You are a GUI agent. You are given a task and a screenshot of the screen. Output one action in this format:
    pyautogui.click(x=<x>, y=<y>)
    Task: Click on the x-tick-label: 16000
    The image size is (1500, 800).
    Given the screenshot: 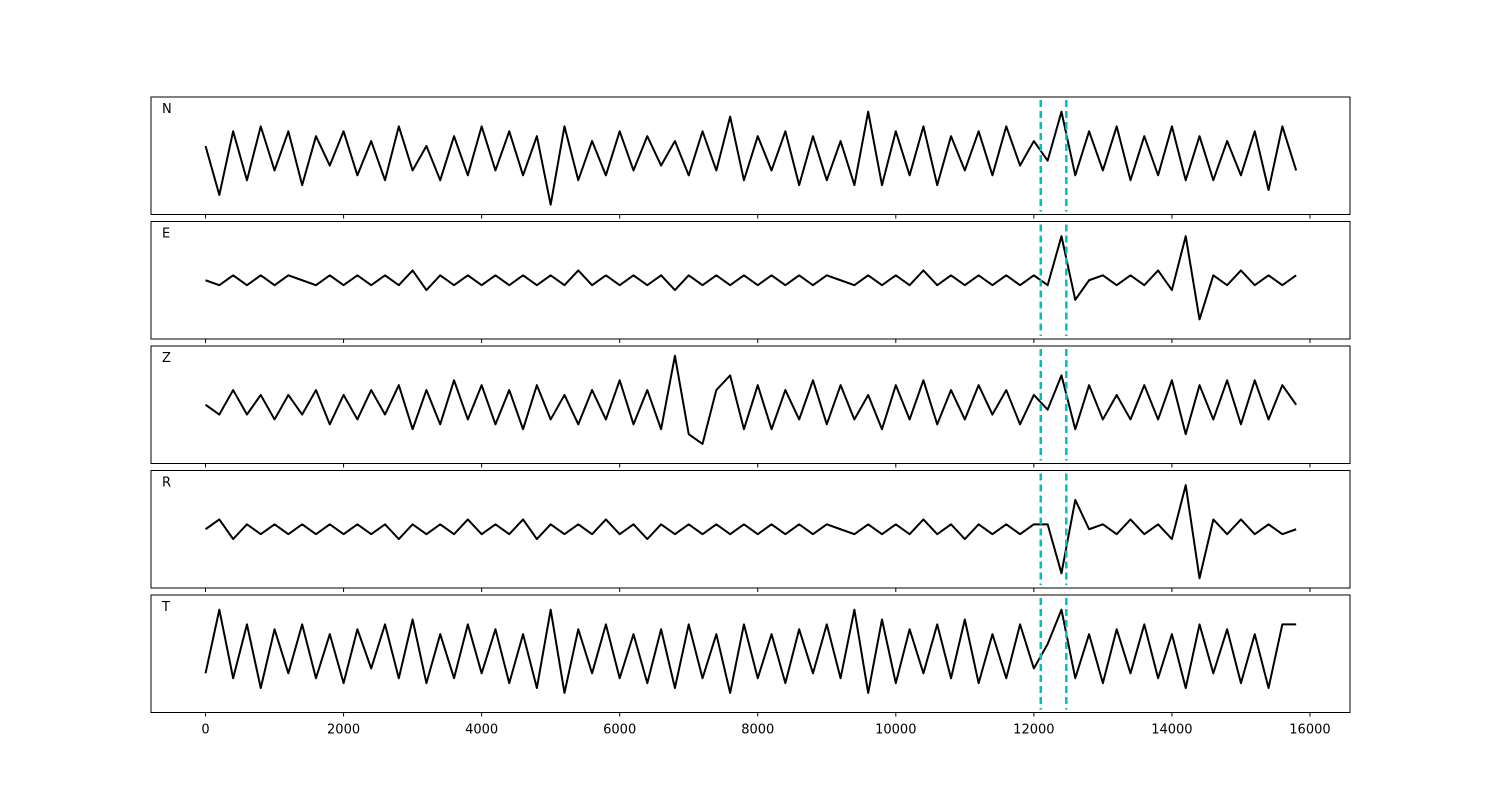 What is the action you would take?
    pyautogui.click(x=1309, y=730)
    